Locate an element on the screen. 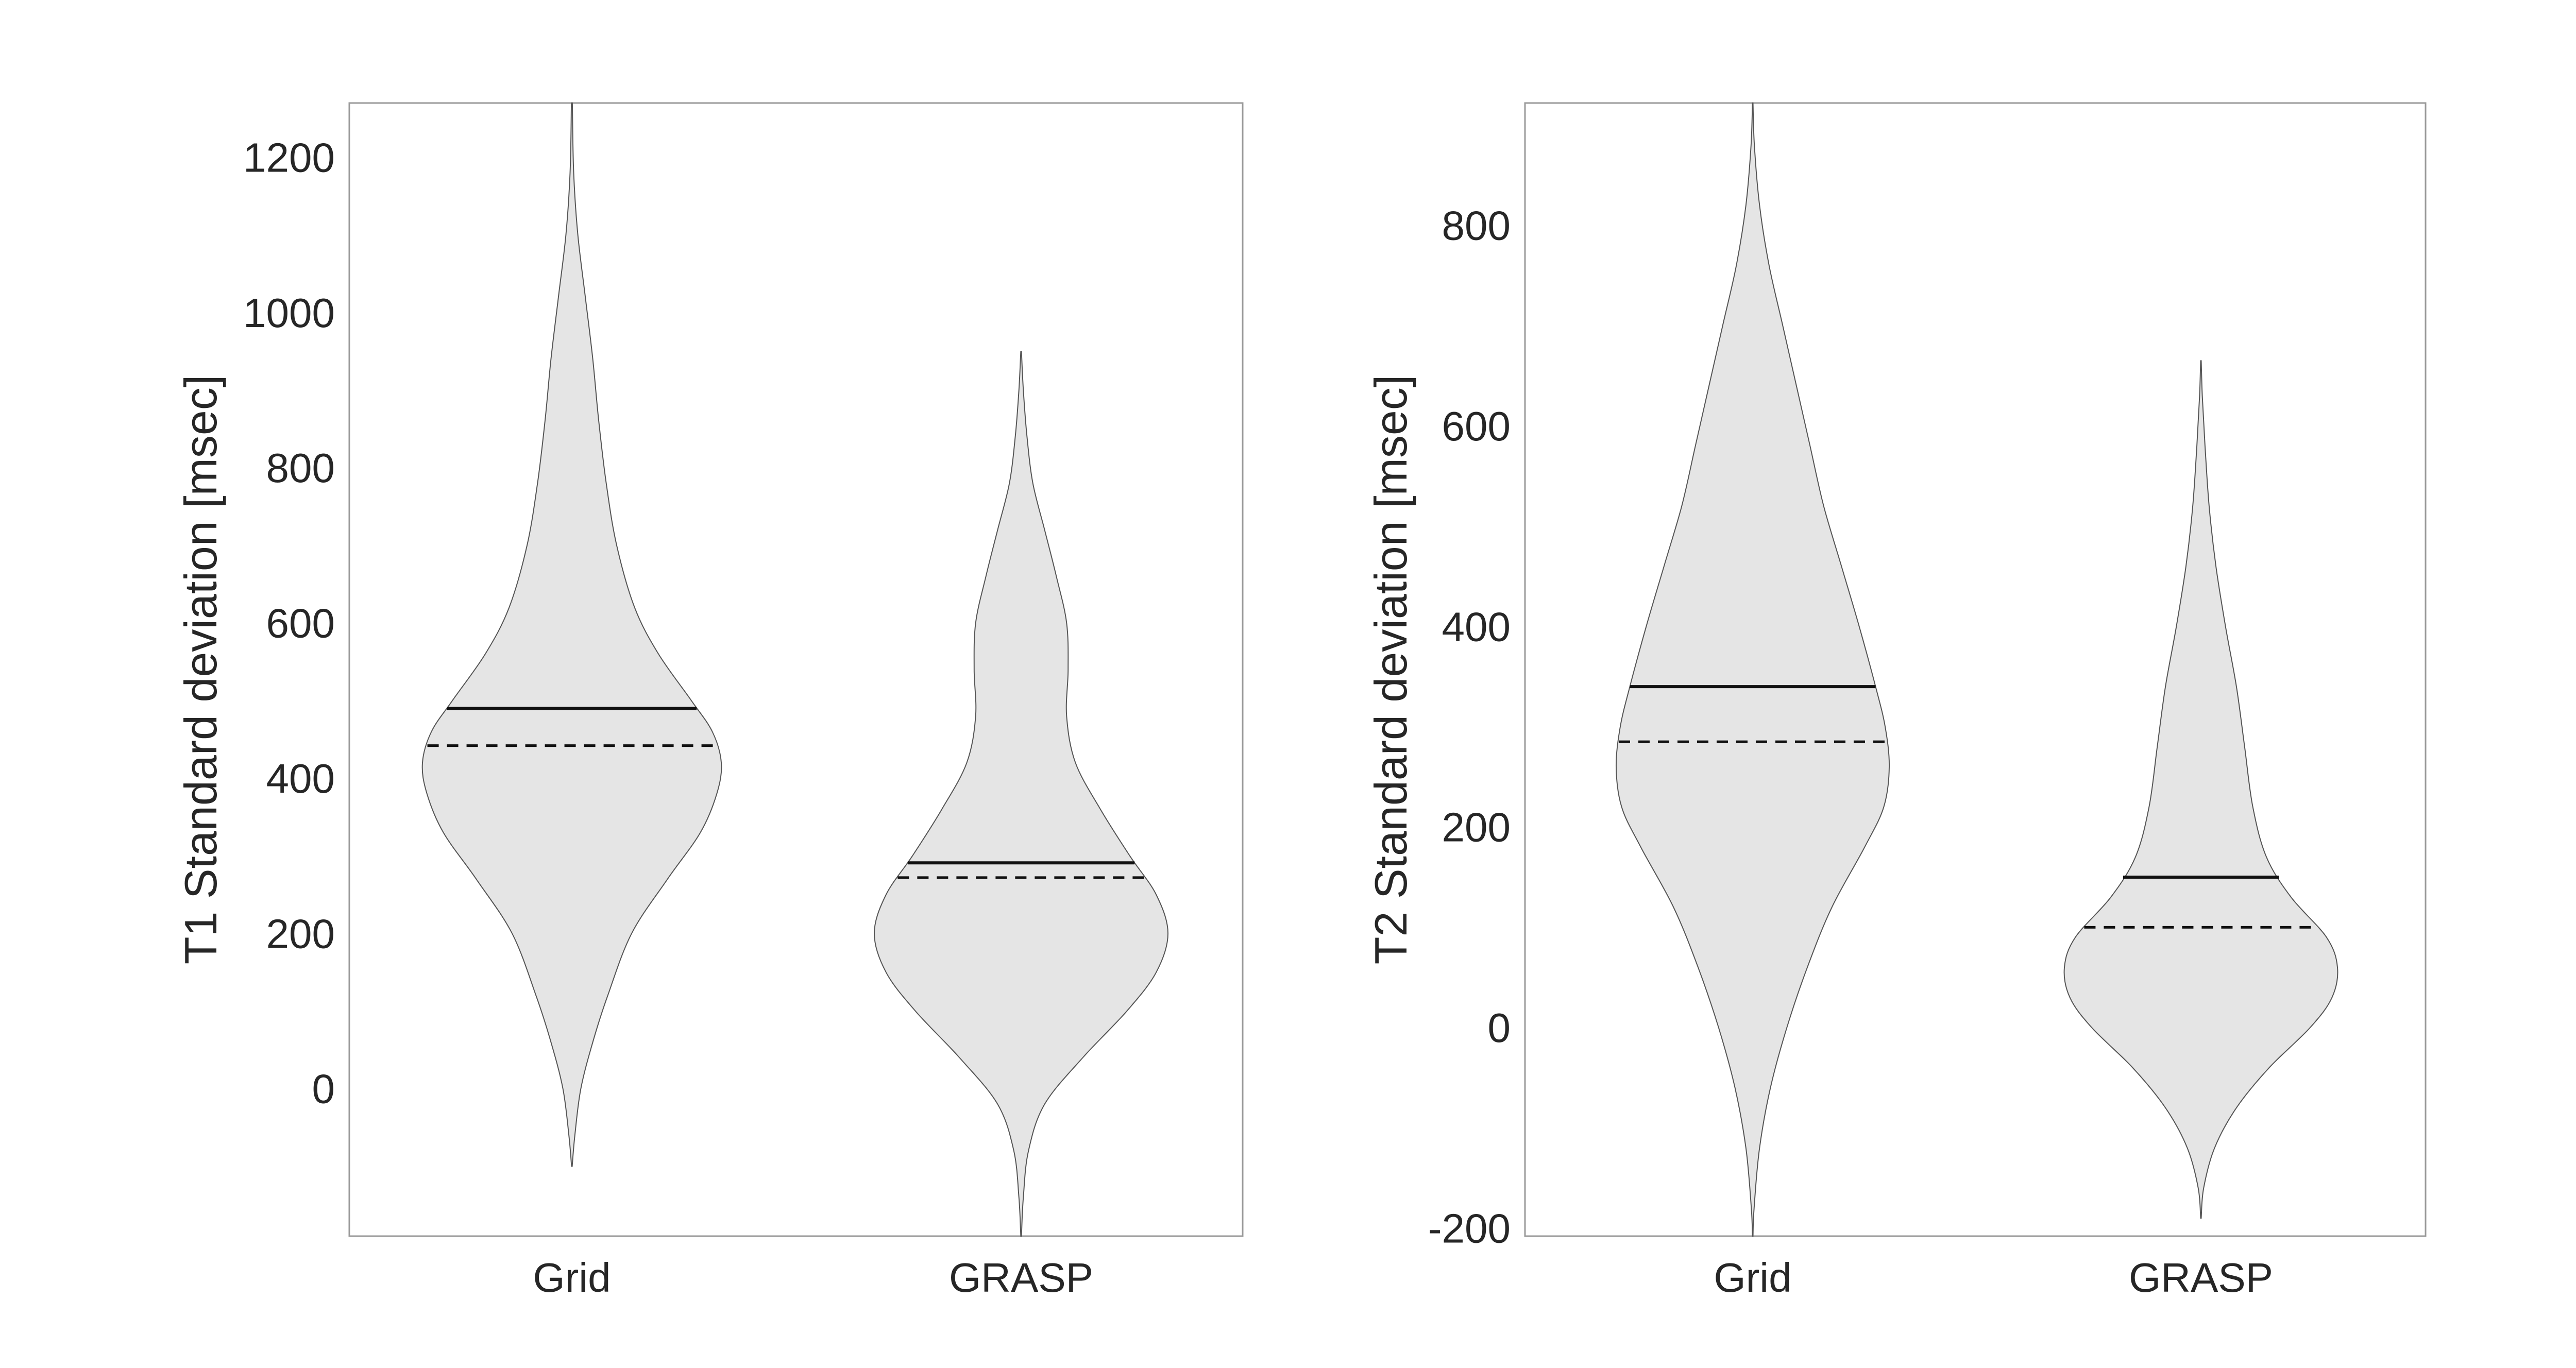 This screenshot has height=1368, width=2576. y-axis-title: T2 Standard deviation [msec] is located at coordinates (1390, 670).